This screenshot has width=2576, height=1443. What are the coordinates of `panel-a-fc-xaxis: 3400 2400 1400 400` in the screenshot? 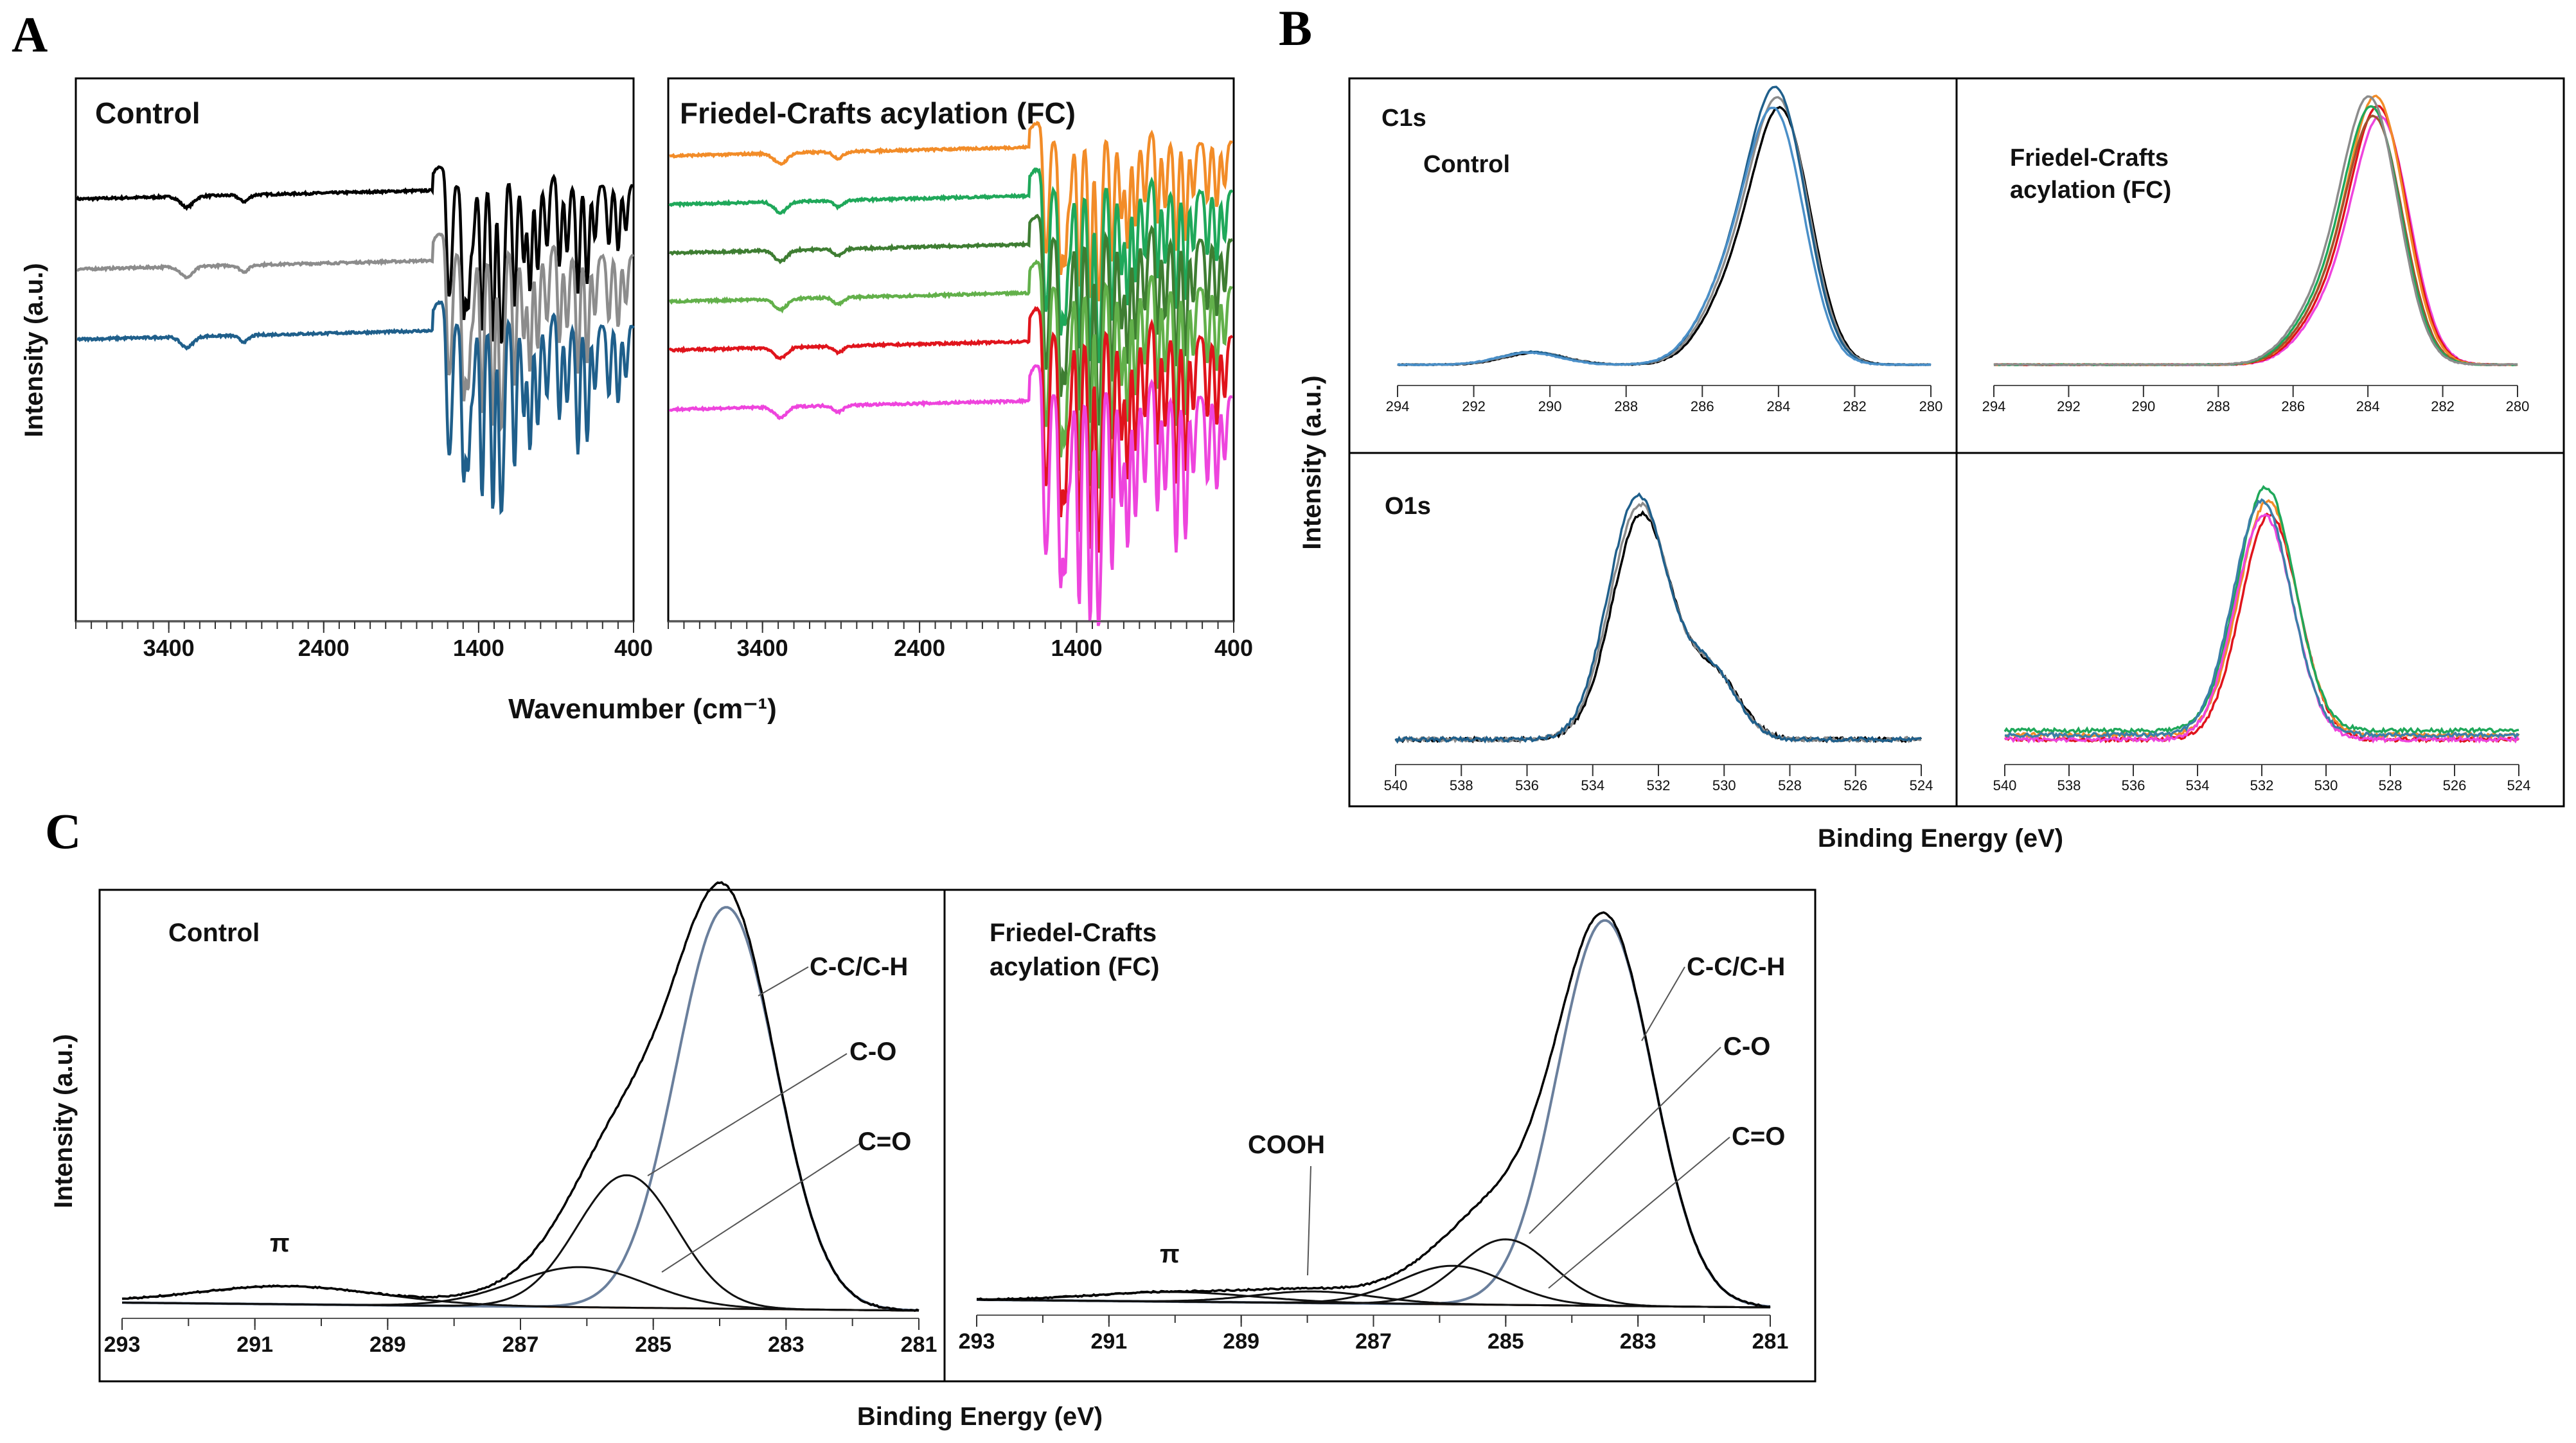 It's located at (961, 641).